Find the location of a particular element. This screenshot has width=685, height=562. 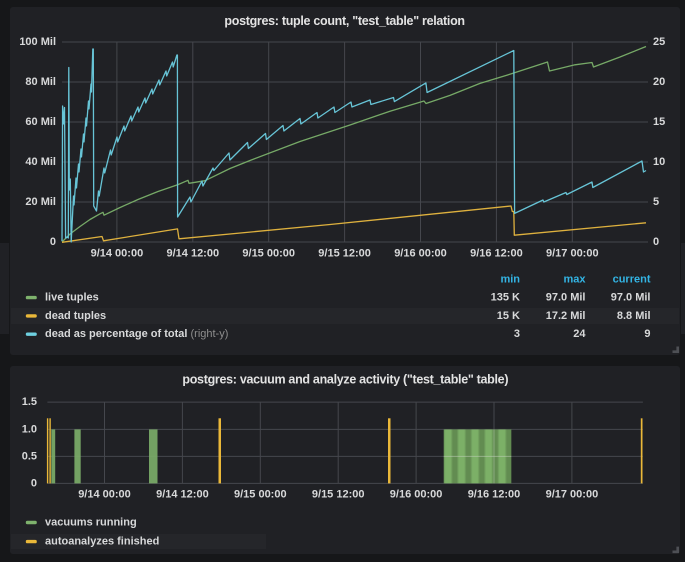

svg-text: 15 K is located at coordinates (508, 316).